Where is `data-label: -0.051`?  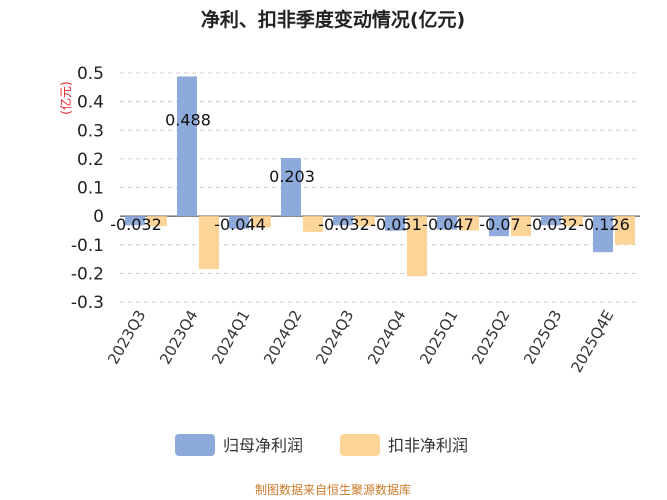
data-label: -0.051 is located at coordinates (396, 224).